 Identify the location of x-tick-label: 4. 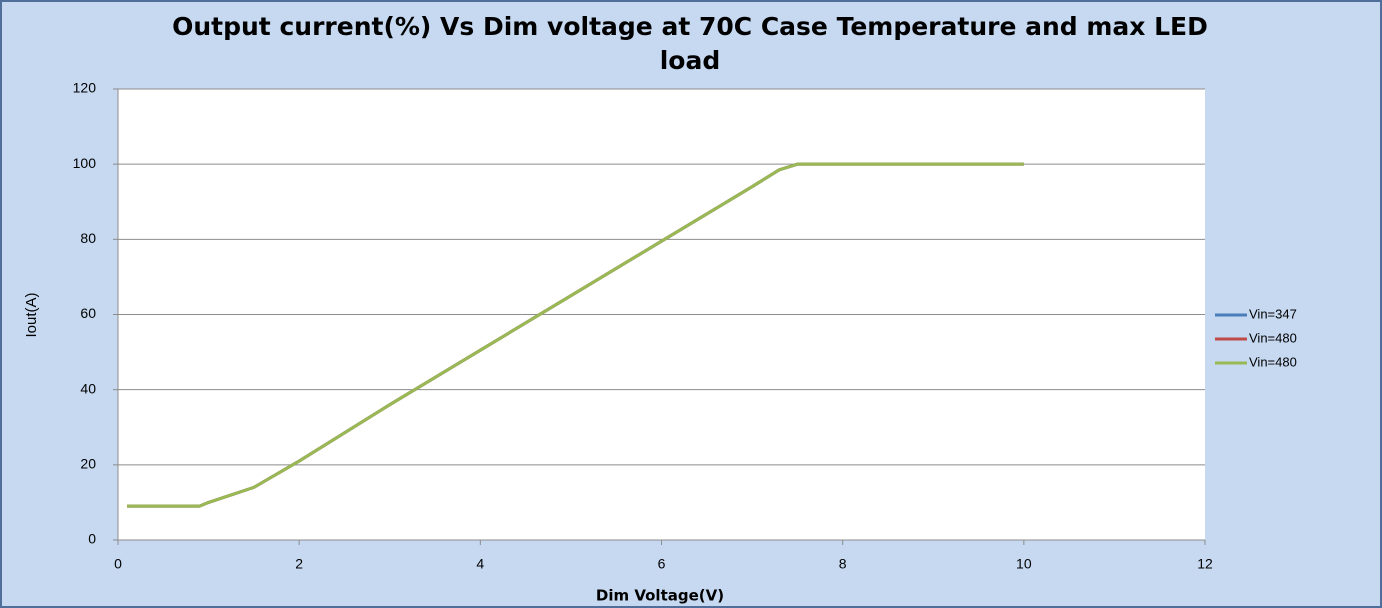
(480, 564).